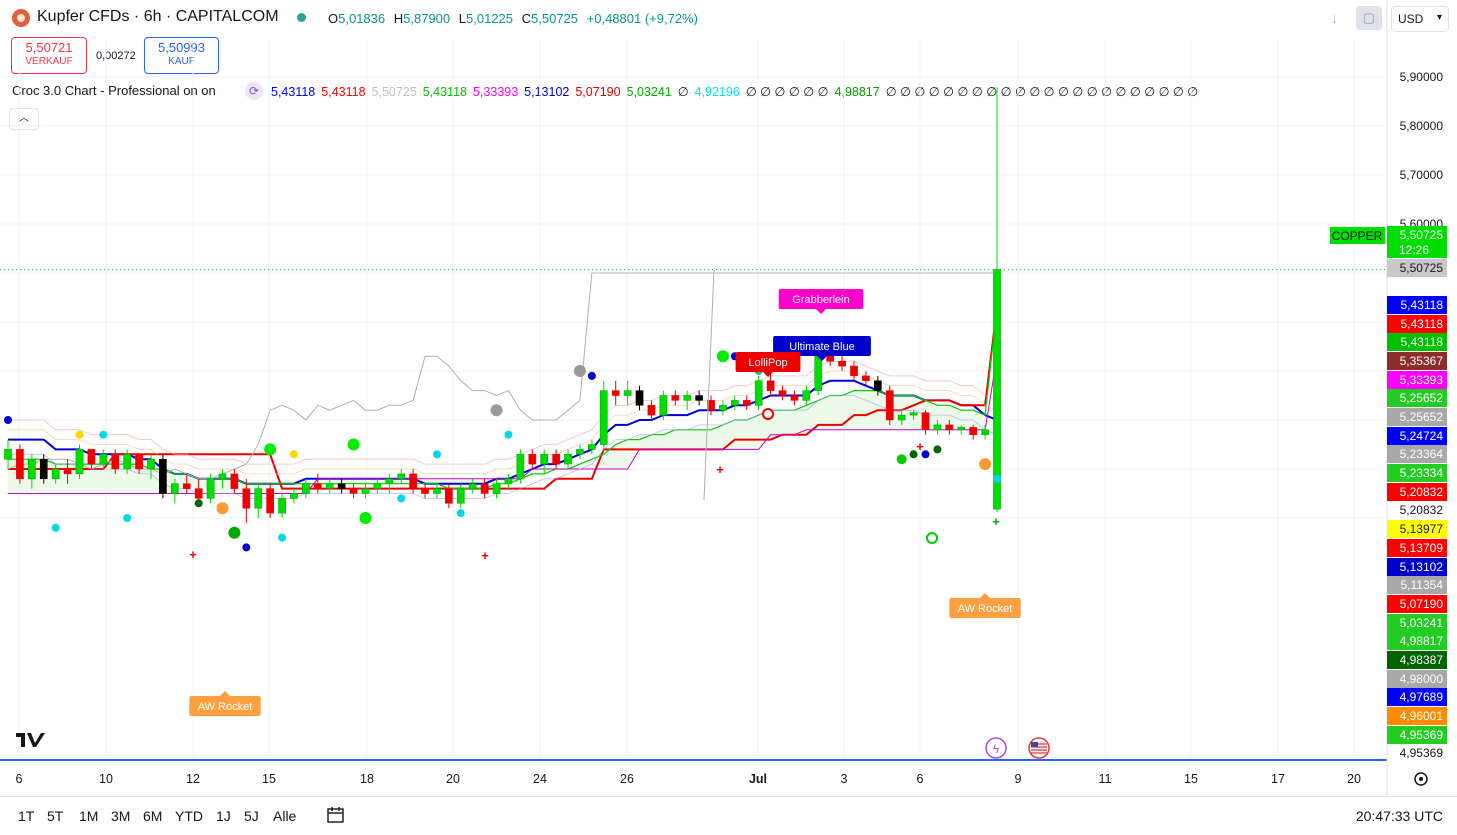 This screenshot has height=835, width=1457. I want to click on ohlc-close: 5,50725, so click(555, 18).